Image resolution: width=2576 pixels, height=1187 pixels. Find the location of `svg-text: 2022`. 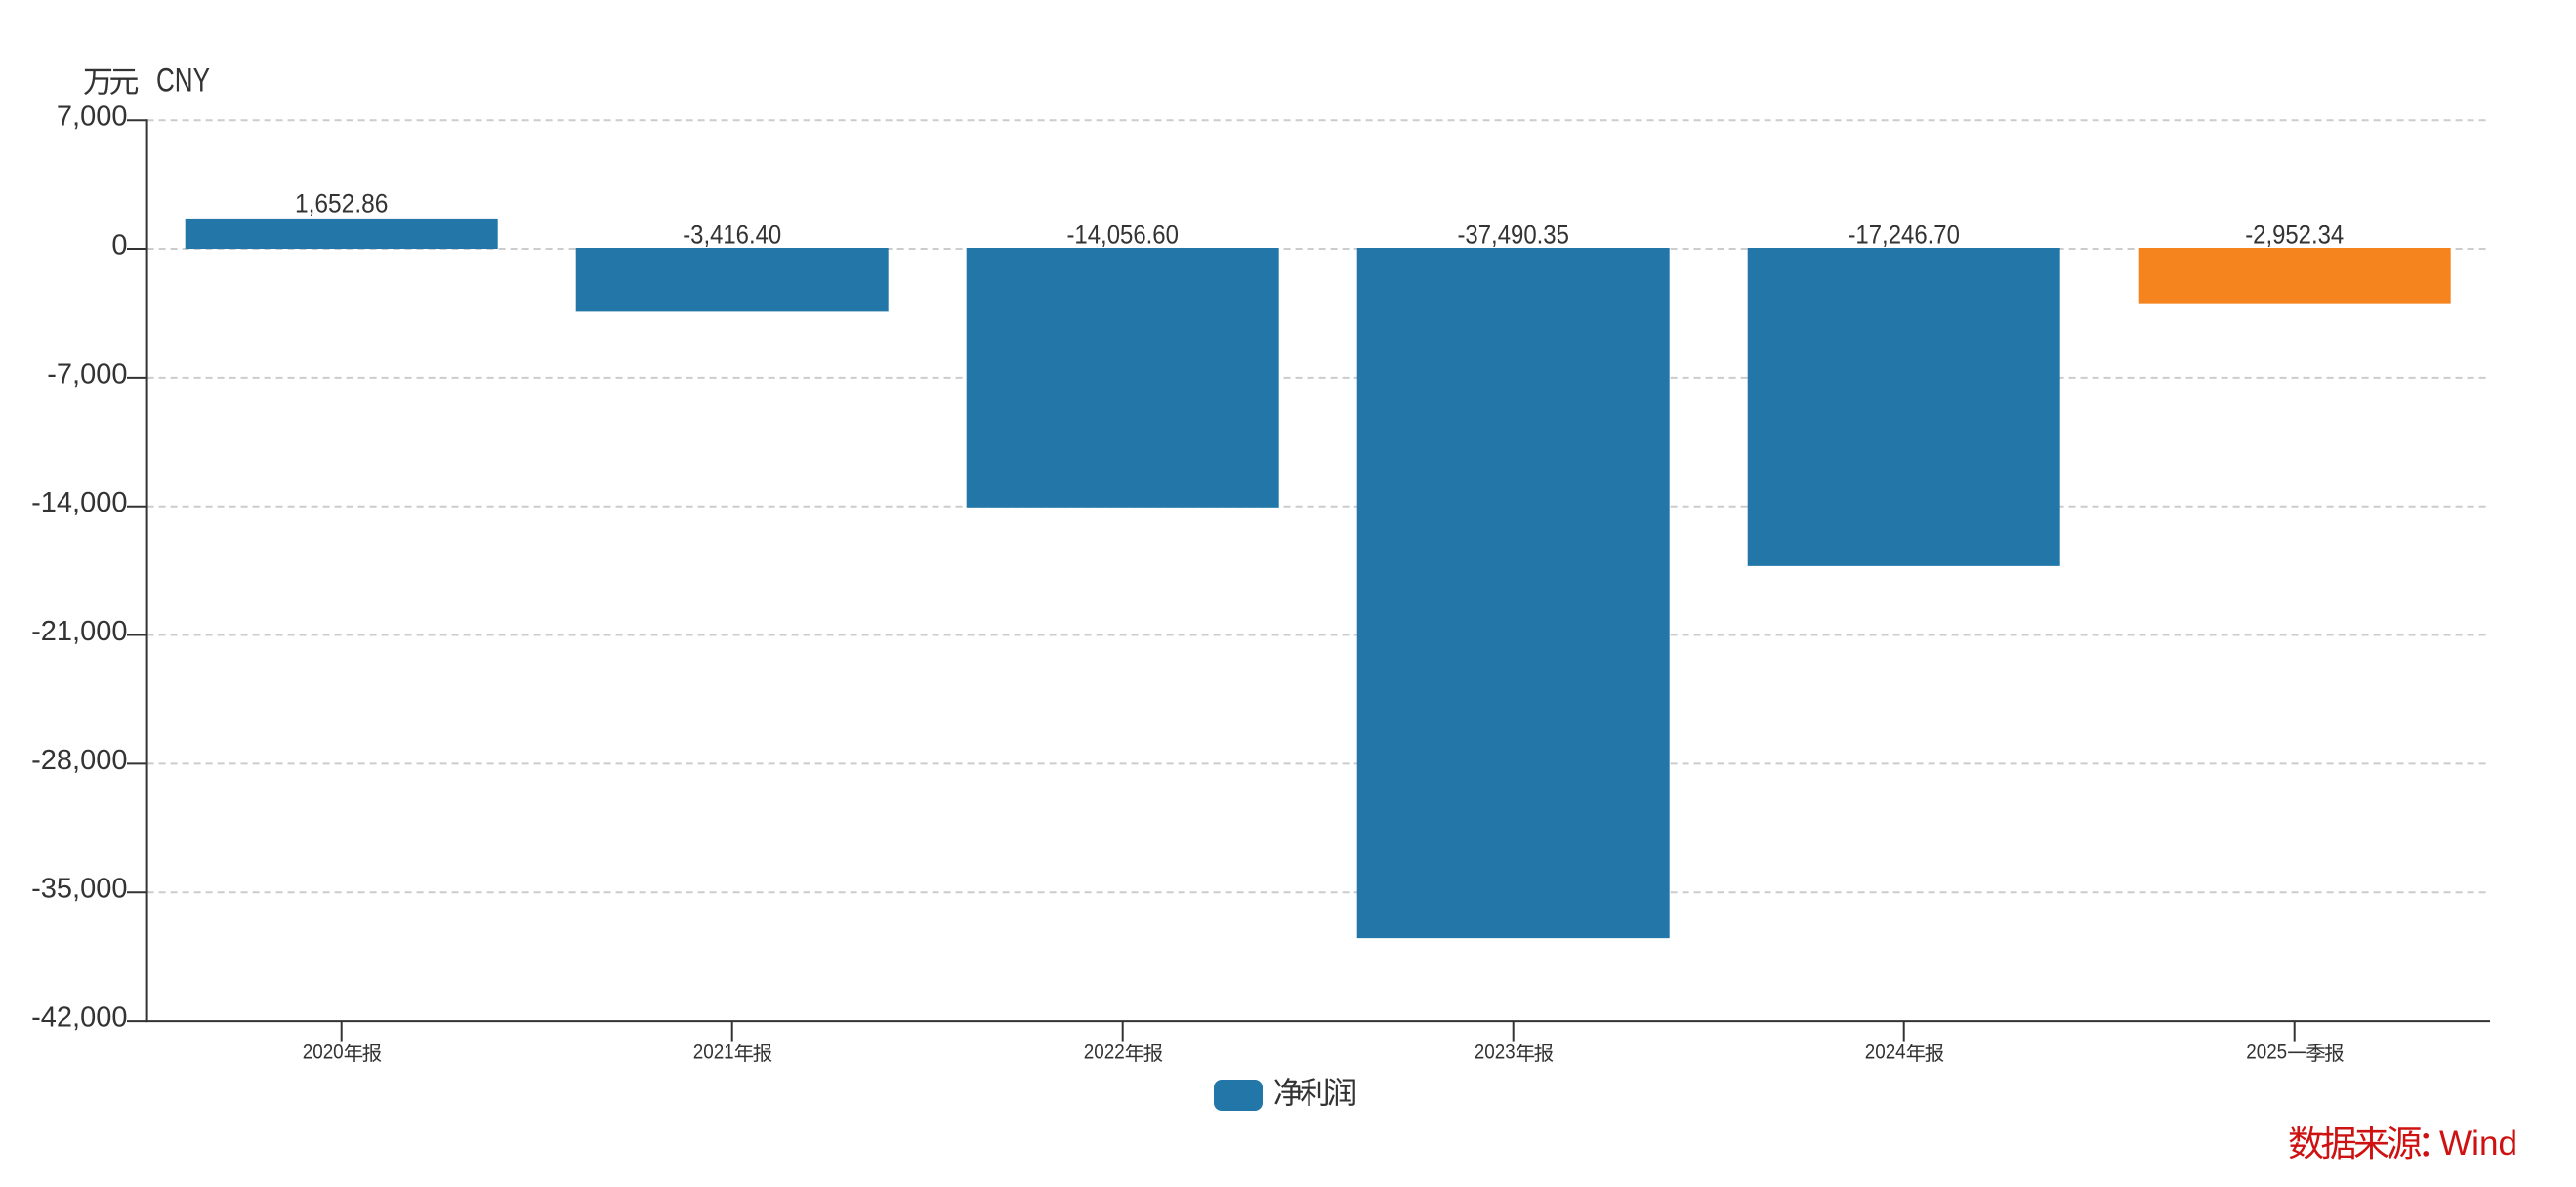

svg-text: 2022 is located at coordinates (1104, 1053).